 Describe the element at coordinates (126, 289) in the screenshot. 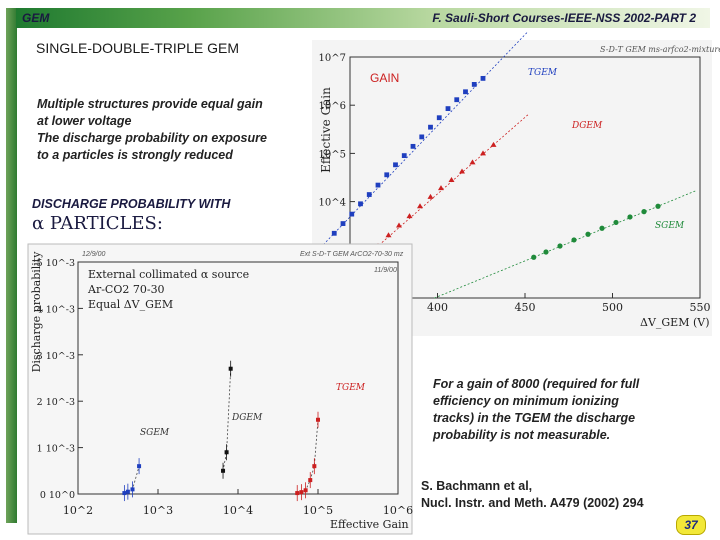

I see `discharge-legend-text: Ar-CO2 70-30` at that location.